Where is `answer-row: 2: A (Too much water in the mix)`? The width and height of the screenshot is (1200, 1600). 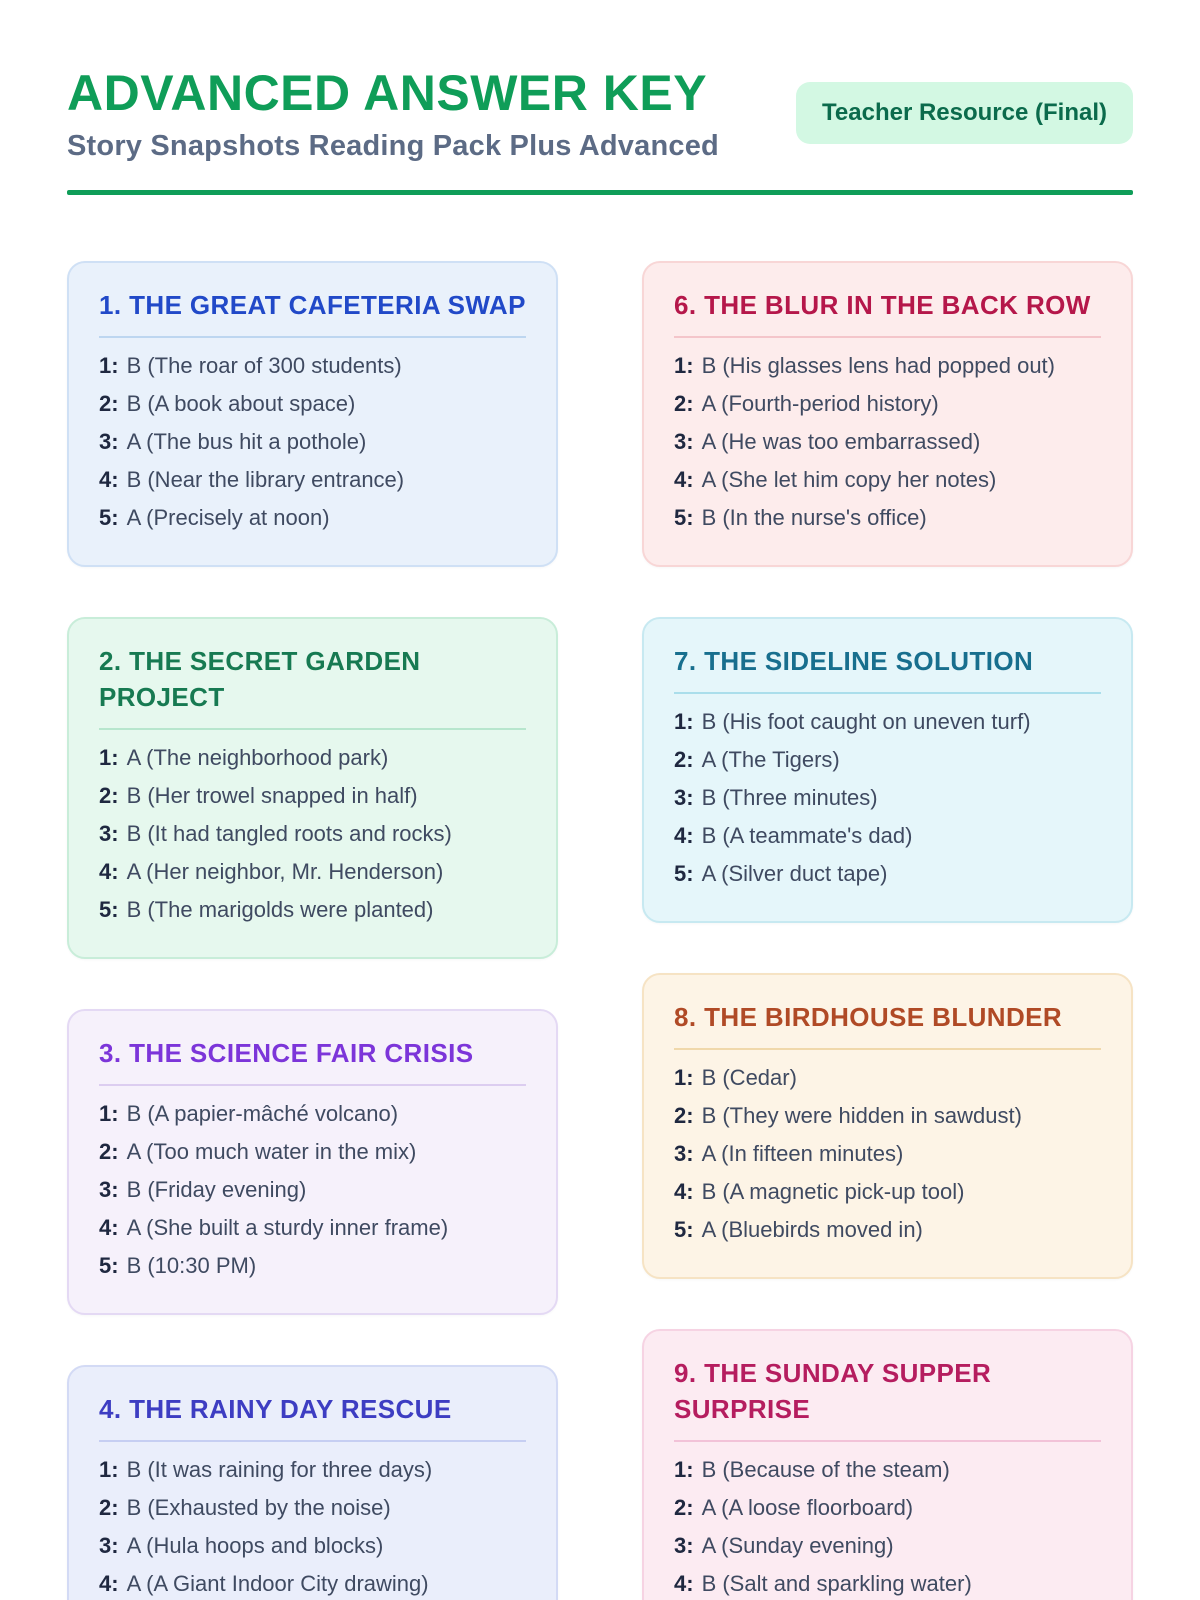
answer-row: 2: A (Too much water in the mix) is located at coordinates (312, 1152).